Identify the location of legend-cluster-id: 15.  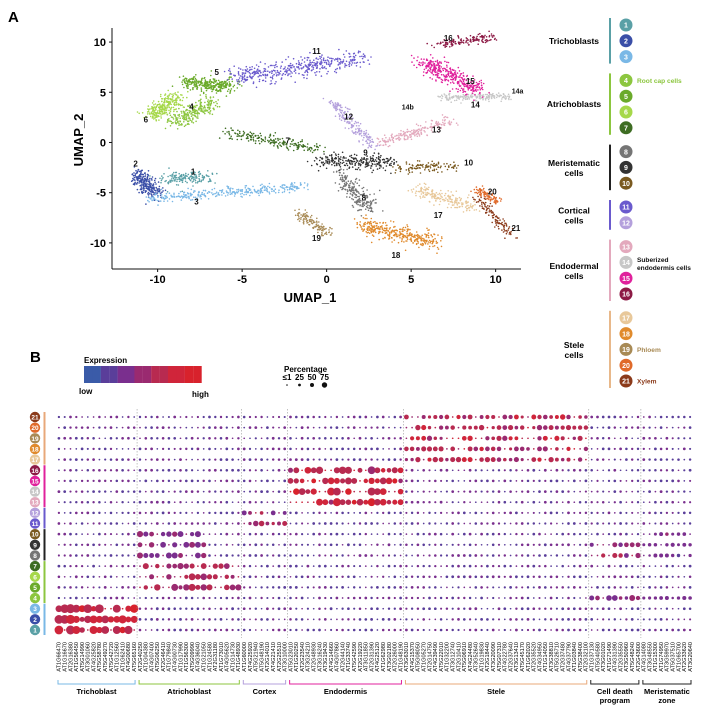
(626, 279).